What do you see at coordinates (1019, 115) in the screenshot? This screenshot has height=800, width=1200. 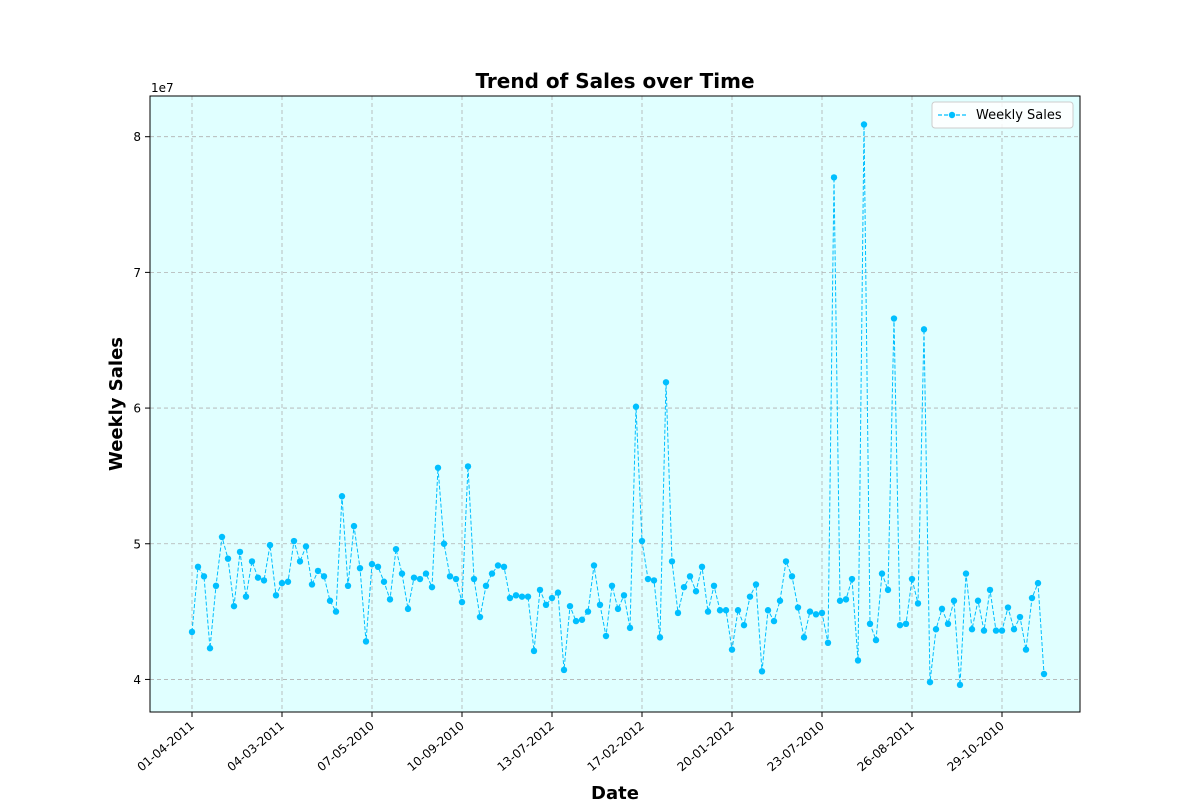 I see `legend-label: Weekly Sales` at bounding box center [1019, 115].